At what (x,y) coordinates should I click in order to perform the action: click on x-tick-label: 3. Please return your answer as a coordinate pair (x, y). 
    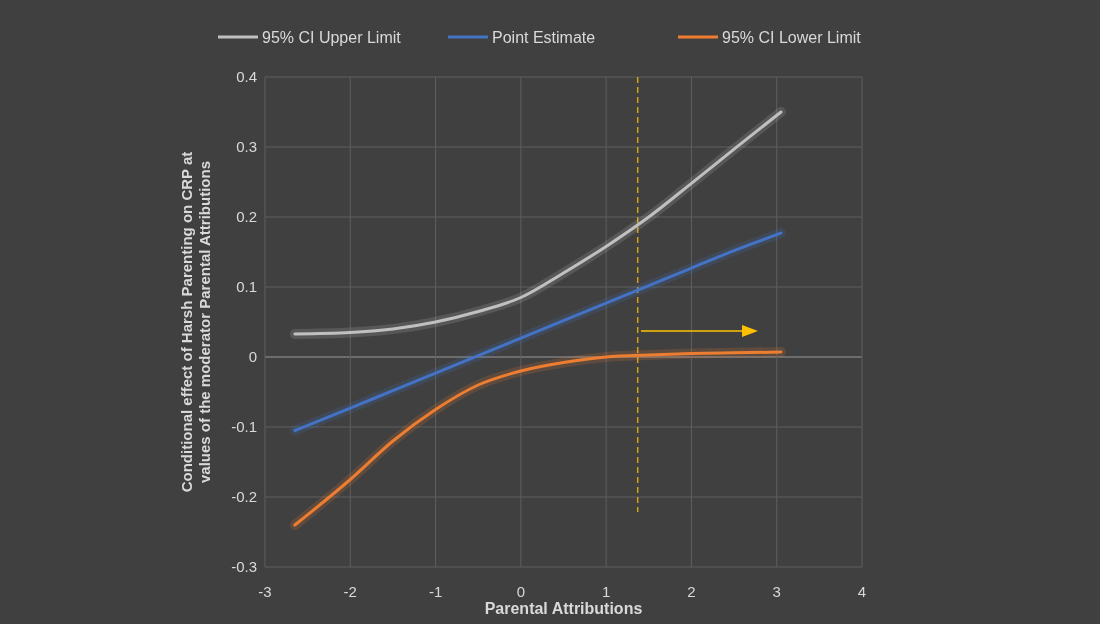
    Looking at the image, I should click on (776, 591).